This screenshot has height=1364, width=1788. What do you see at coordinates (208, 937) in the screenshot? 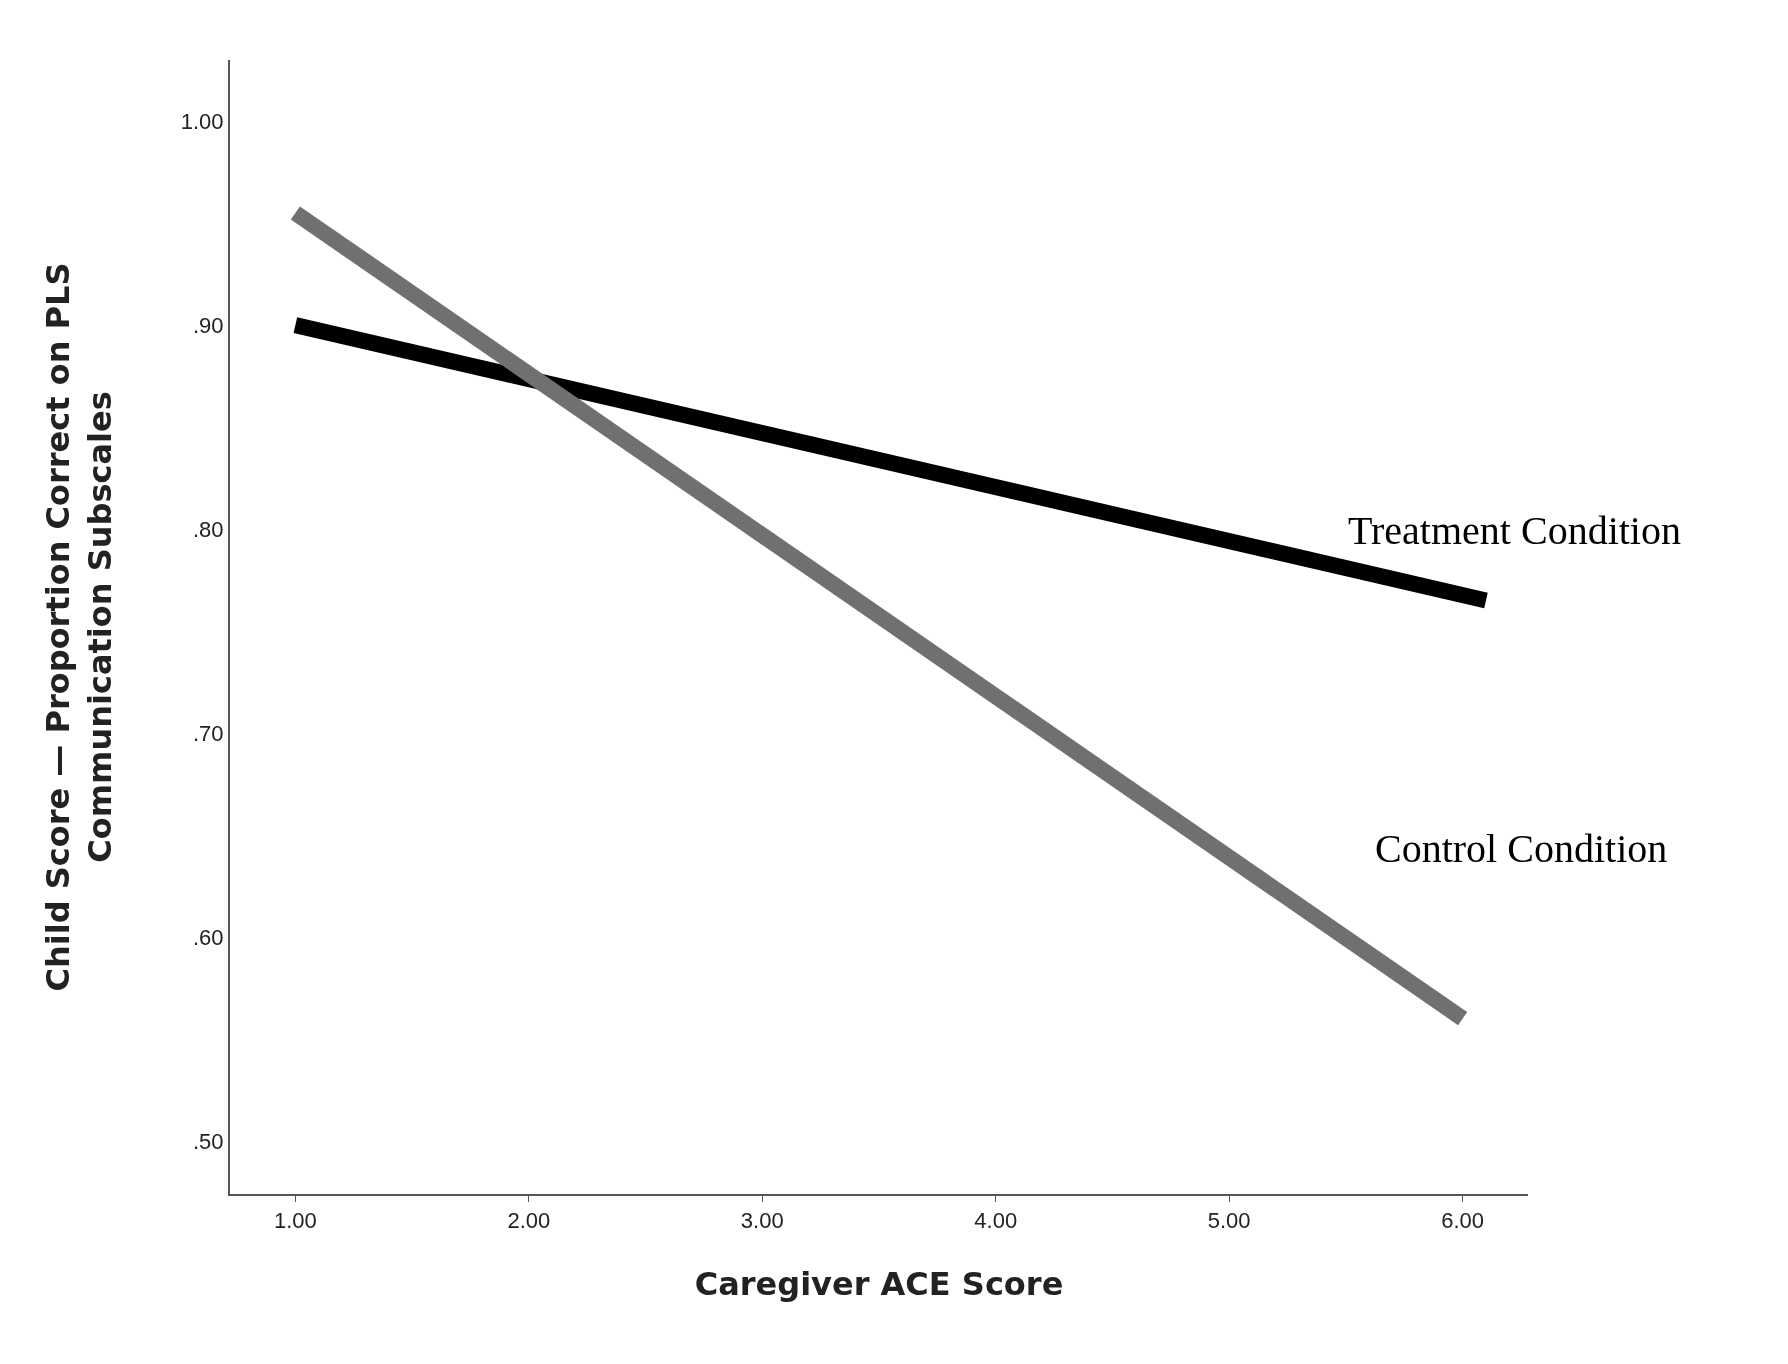
I see `y-tick-label: .60` at bounding box center [208, 937].